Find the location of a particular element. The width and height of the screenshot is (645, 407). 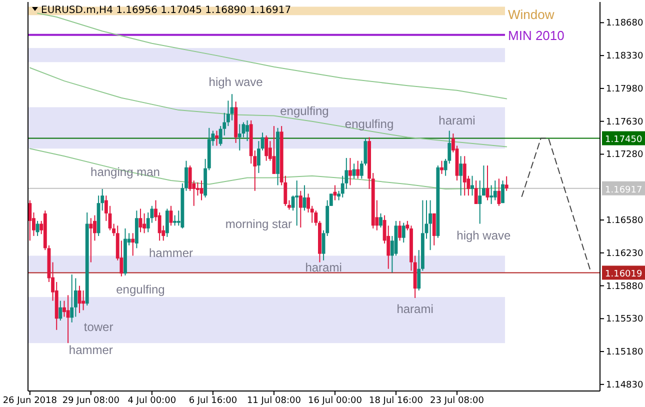

y-tick-label: 1.16580 is located at coordinates (625, 221).